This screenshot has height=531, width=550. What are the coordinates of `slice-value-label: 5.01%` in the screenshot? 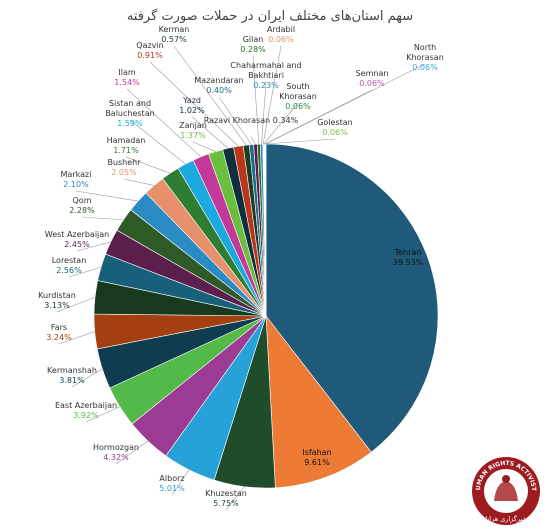 It's located at (172, 488).